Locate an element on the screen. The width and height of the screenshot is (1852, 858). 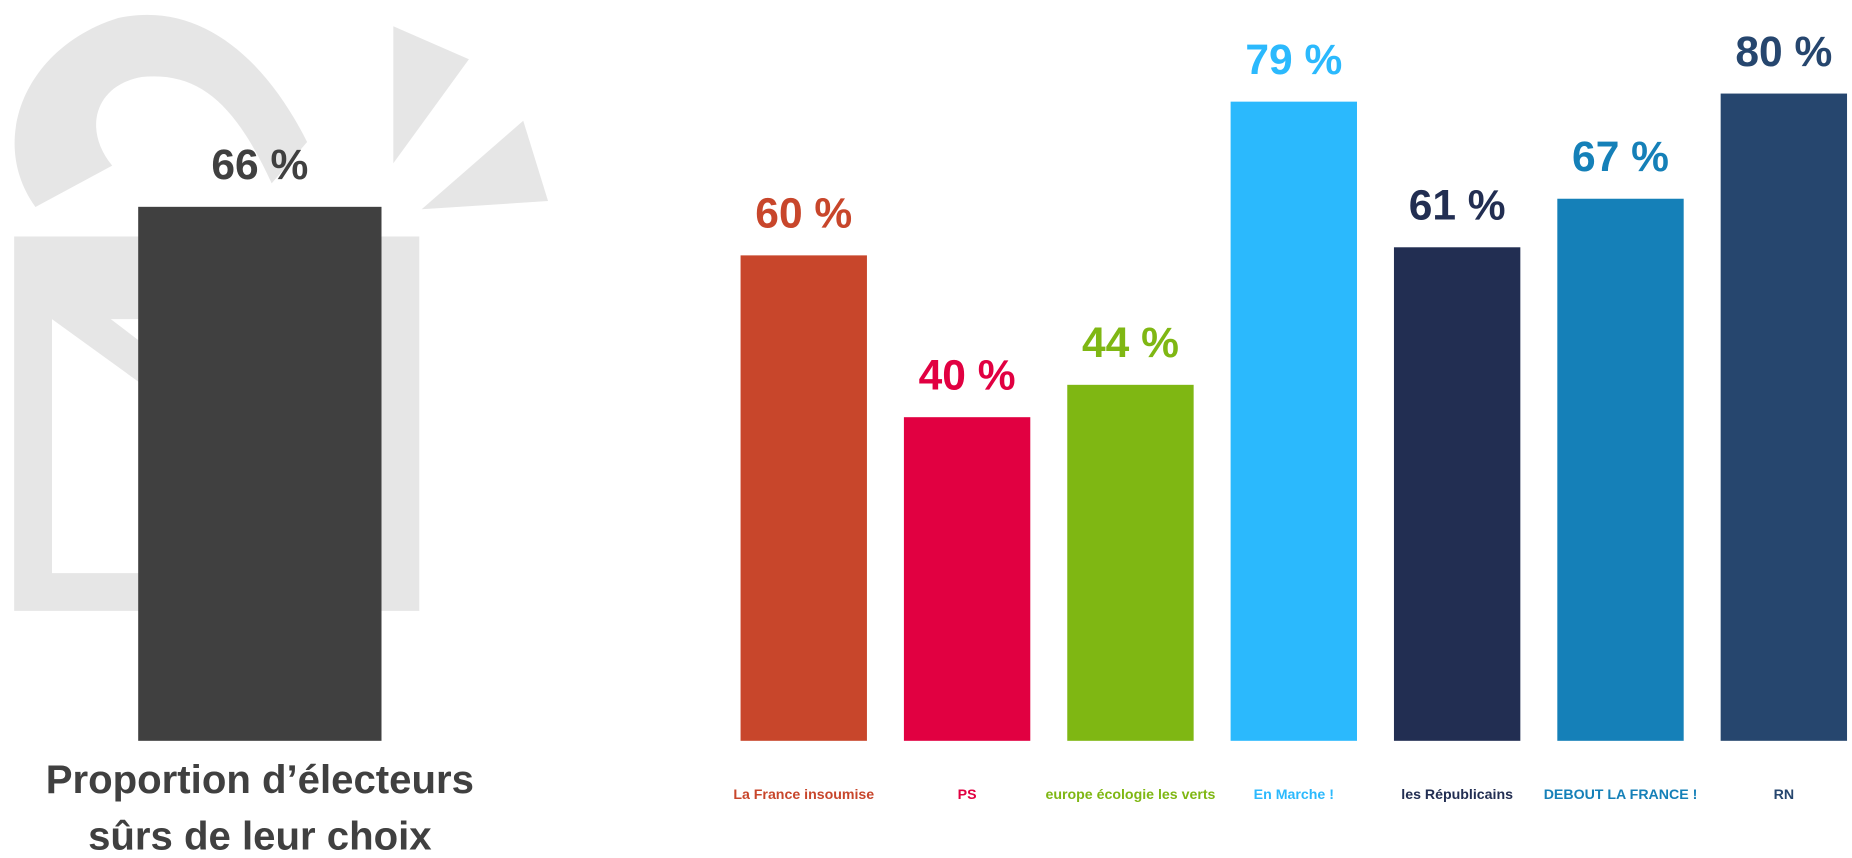
party-logo: En Marche ! is located at coordinates (1294, 795).